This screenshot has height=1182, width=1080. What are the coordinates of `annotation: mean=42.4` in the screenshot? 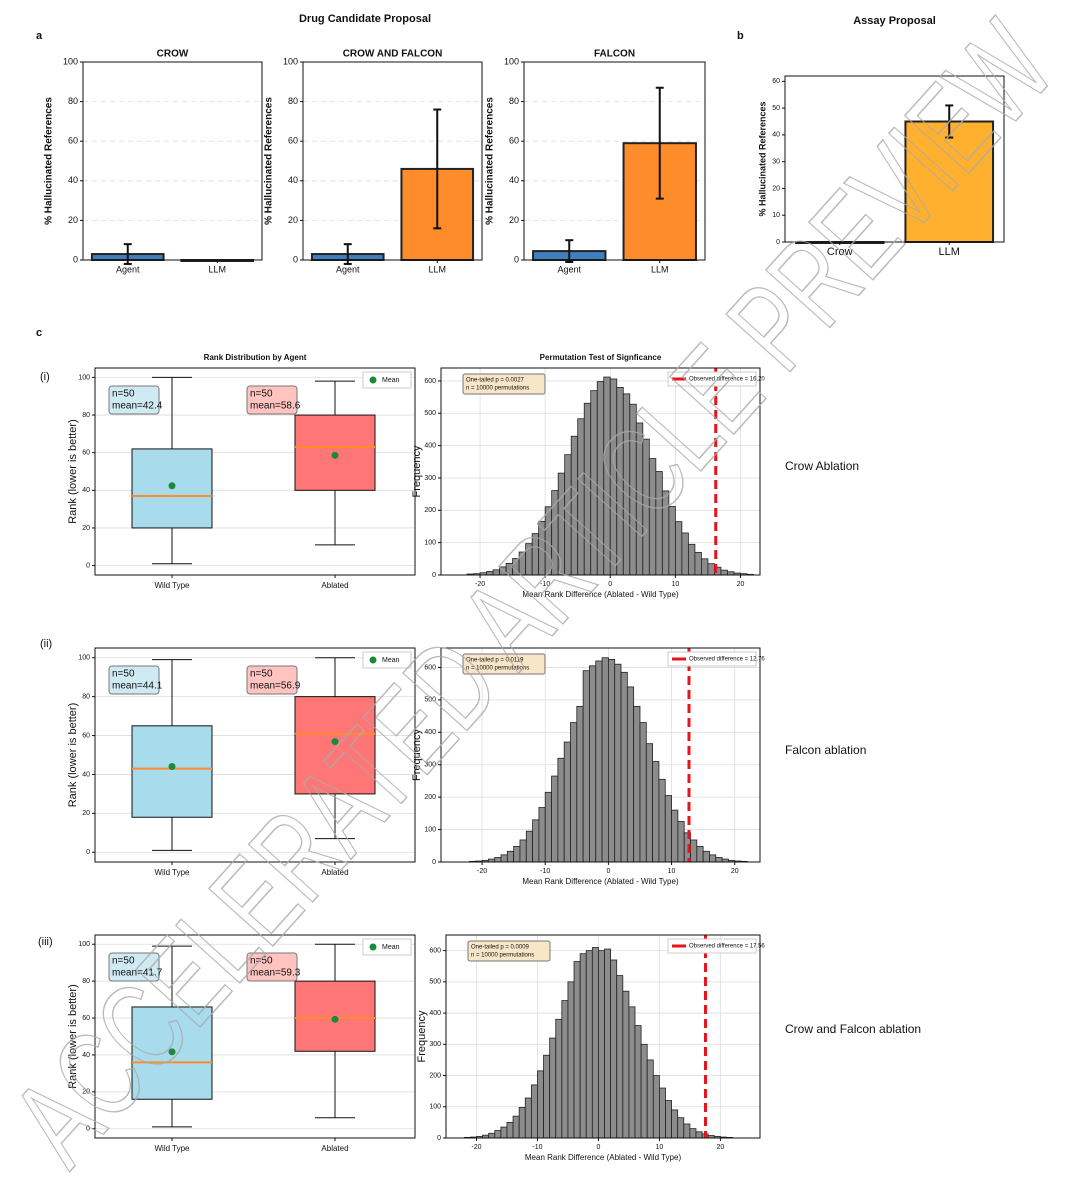 It's located at (137, 406).